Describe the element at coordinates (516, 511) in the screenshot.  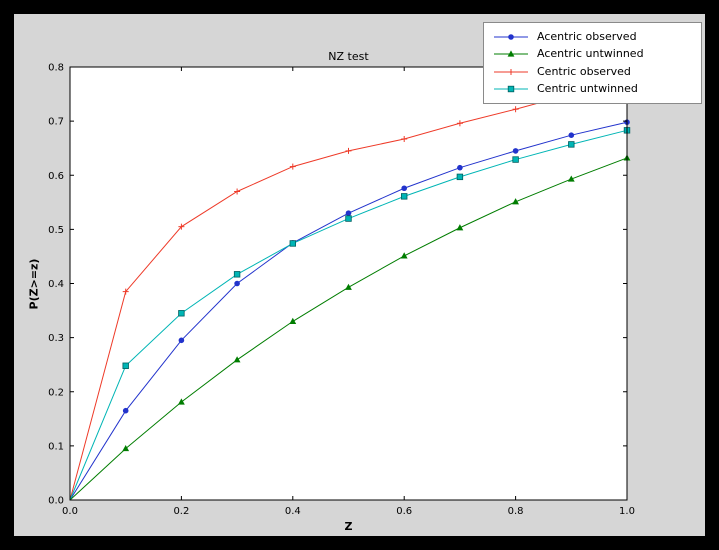
I see `x-tick-label: 0.8` at that location.